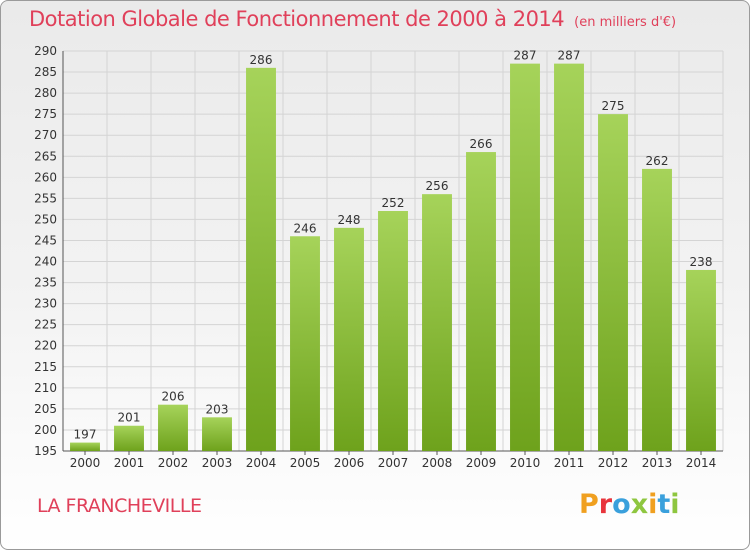 Image resolution: width=750 pixels, height=550 pixels. What do you see at coordinates (45, 388) in the screenshot?
I see `y-tick-label: 210` at bounding box center [45, 388].